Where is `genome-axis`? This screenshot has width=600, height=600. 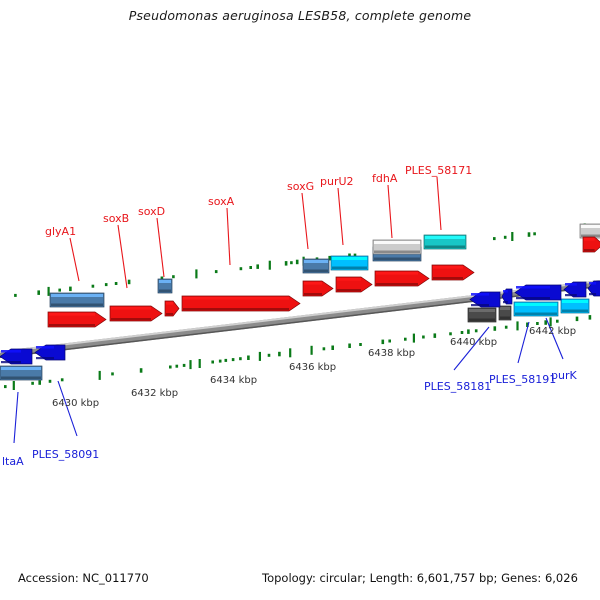 genome-axis is located at coordinates (300, 319).